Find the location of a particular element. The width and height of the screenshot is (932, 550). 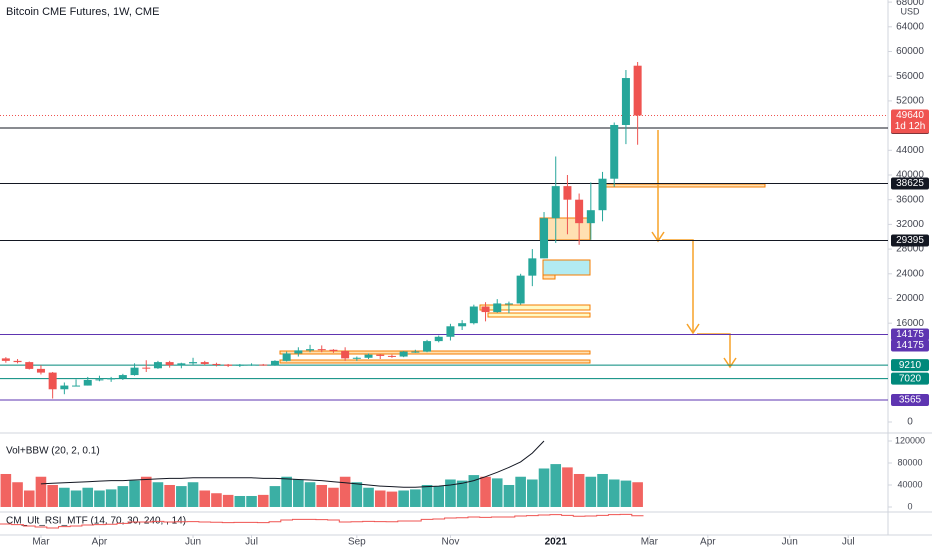

last-price-box is located at coordinates (910, 121).